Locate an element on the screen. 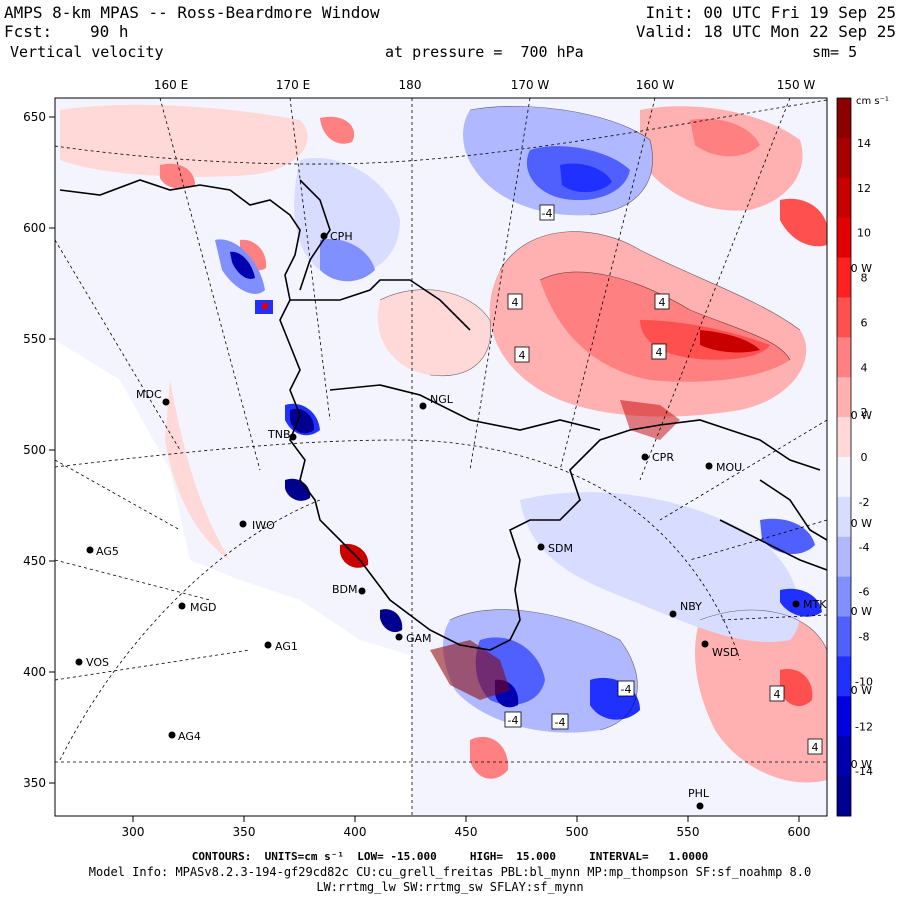  physics-info: LW:rrtmg_lw SW:rrtmg_sw SFLAY:sf_mynn is located at coordinates (450, 887).